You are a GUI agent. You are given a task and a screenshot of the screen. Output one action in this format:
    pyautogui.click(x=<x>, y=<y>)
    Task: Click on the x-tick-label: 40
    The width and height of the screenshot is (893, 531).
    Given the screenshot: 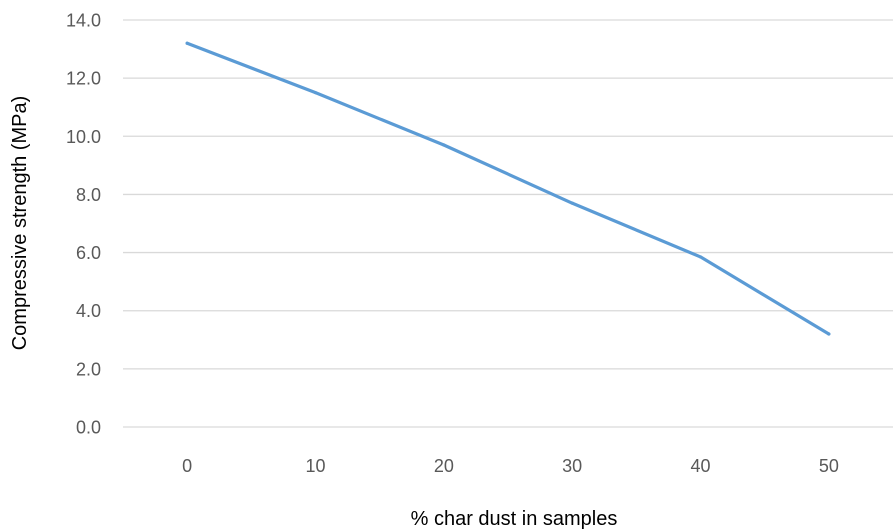 What is the action you would take?
    pyautogui.click(x=700, y=466)
    